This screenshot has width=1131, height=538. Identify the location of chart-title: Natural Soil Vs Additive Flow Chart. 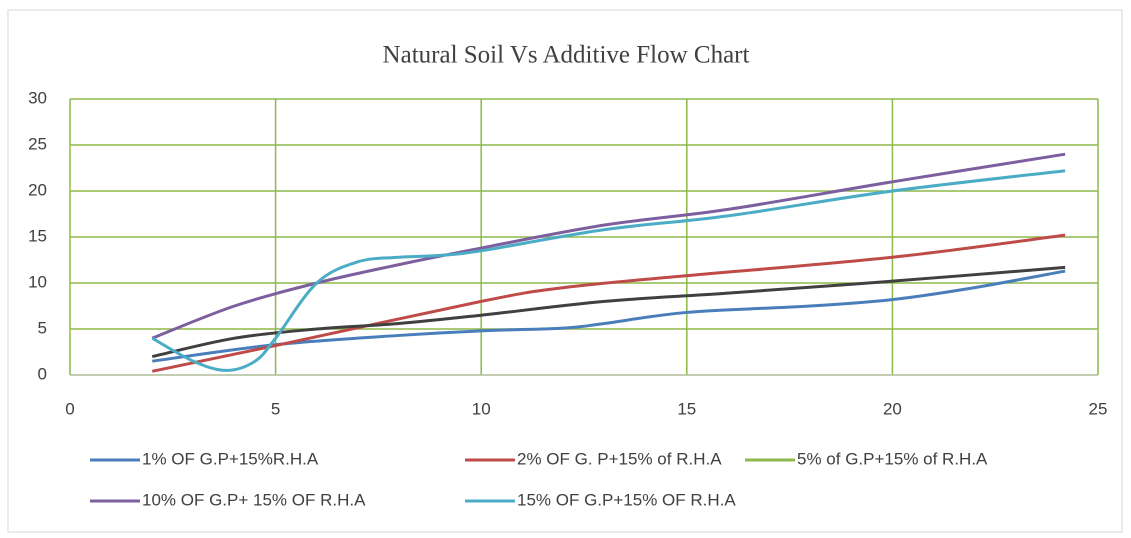
(566, 55).